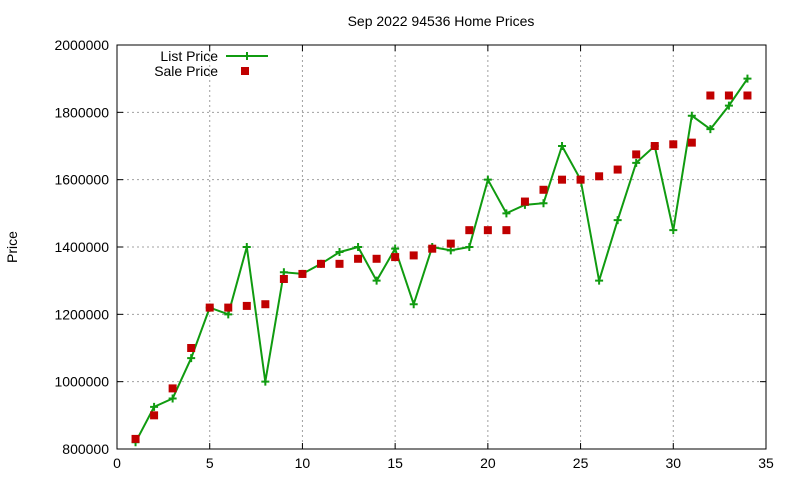 This screenshot has width=800, height=480. Describe the element at coordinates (395, 463) in the screenshot. I see `x-tick-label: 15` at that location.